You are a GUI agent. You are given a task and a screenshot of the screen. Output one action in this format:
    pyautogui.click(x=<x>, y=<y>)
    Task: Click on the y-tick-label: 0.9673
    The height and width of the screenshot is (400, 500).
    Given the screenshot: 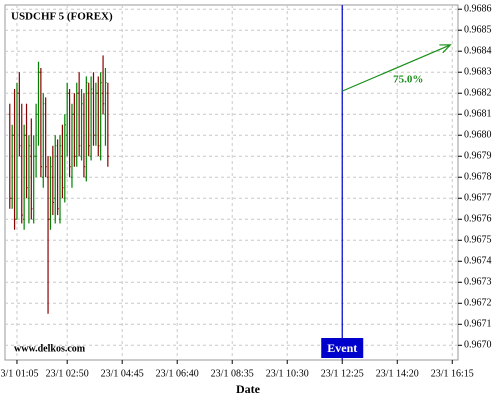 What is the action you would take?
    pyautogui.click(x=478, y=282)
    